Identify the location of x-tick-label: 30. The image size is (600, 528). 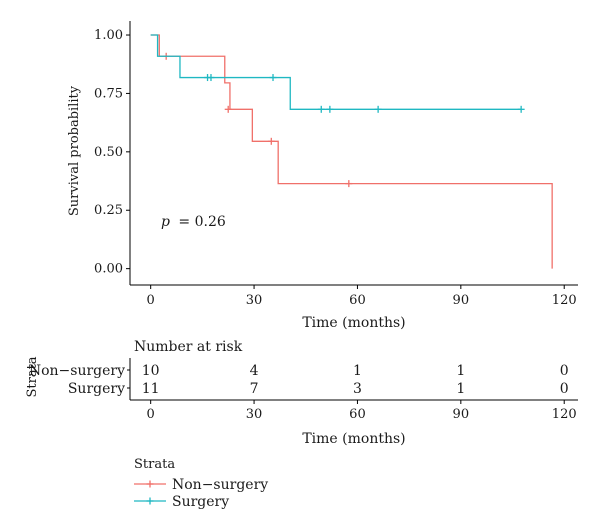
(254, 300).